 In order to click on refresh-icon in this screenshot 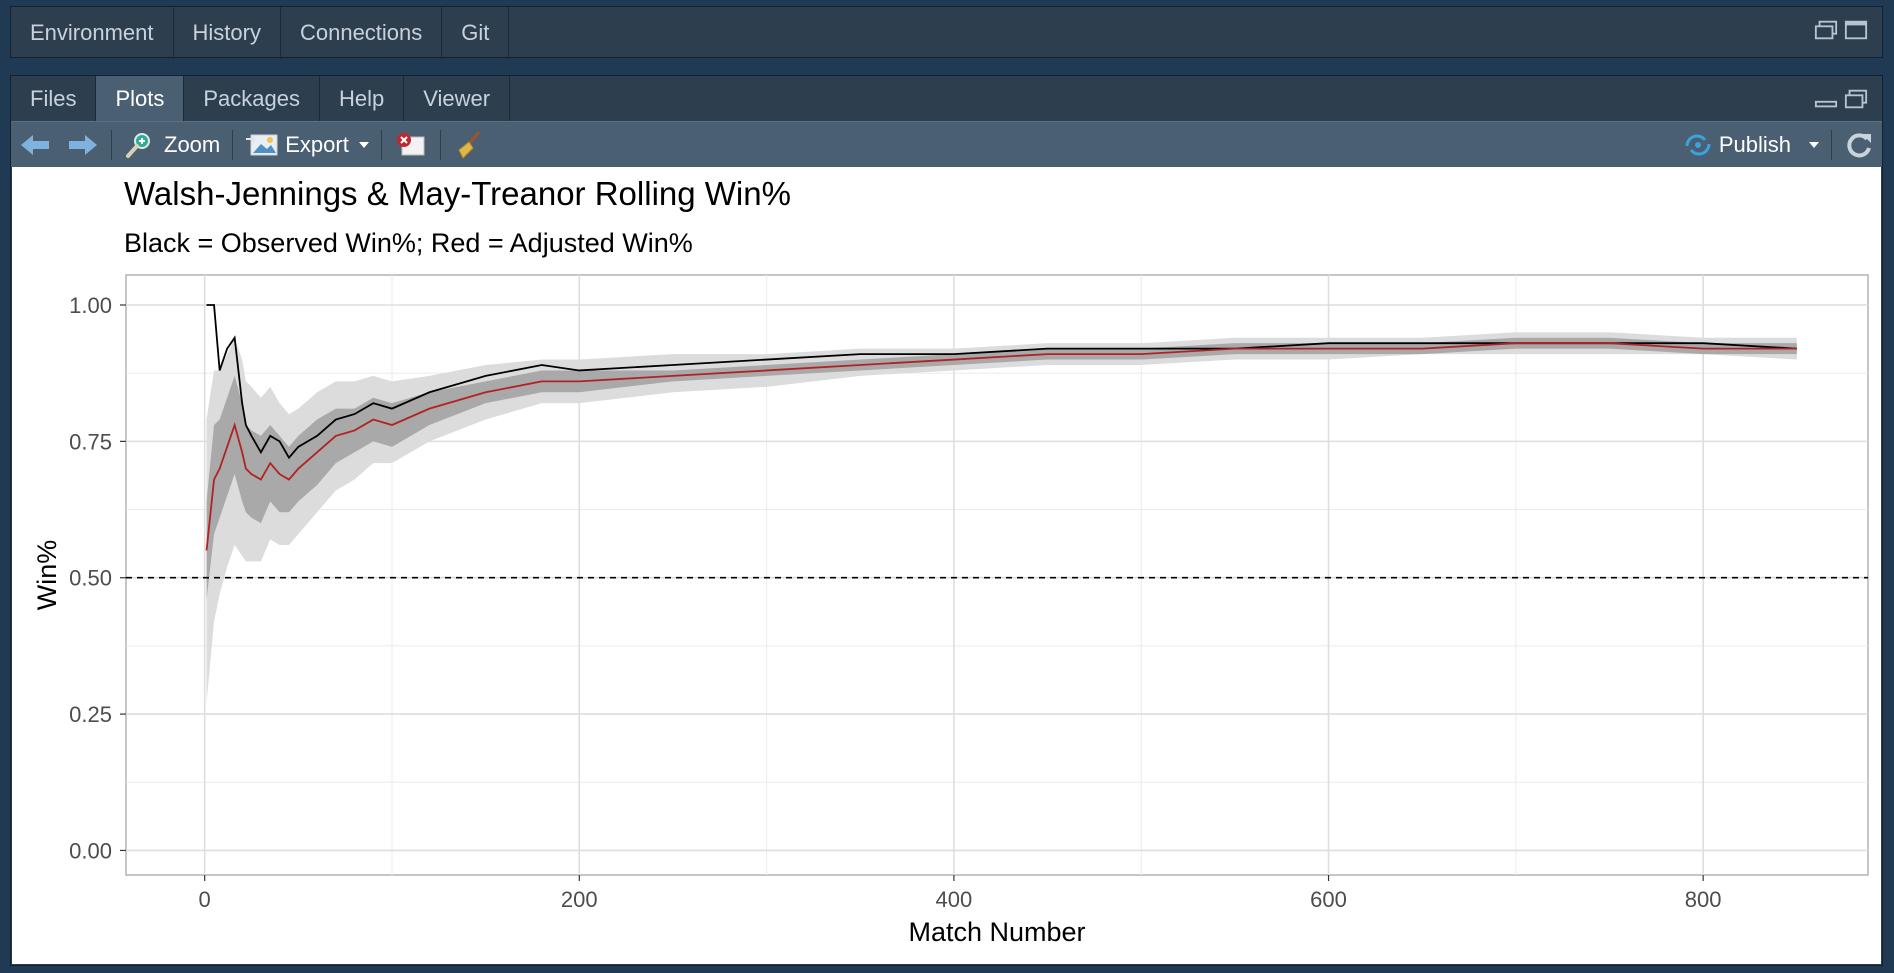, I will do `click(1859, 144)`.